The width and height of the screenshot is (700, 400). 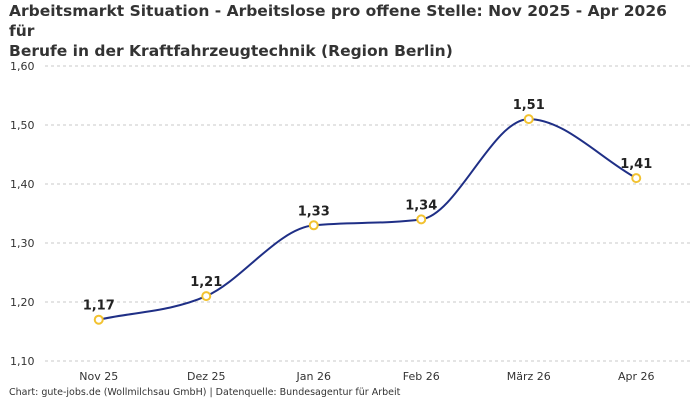 I want to click on x-tick-label: März 26, so click(x=529, y=376).